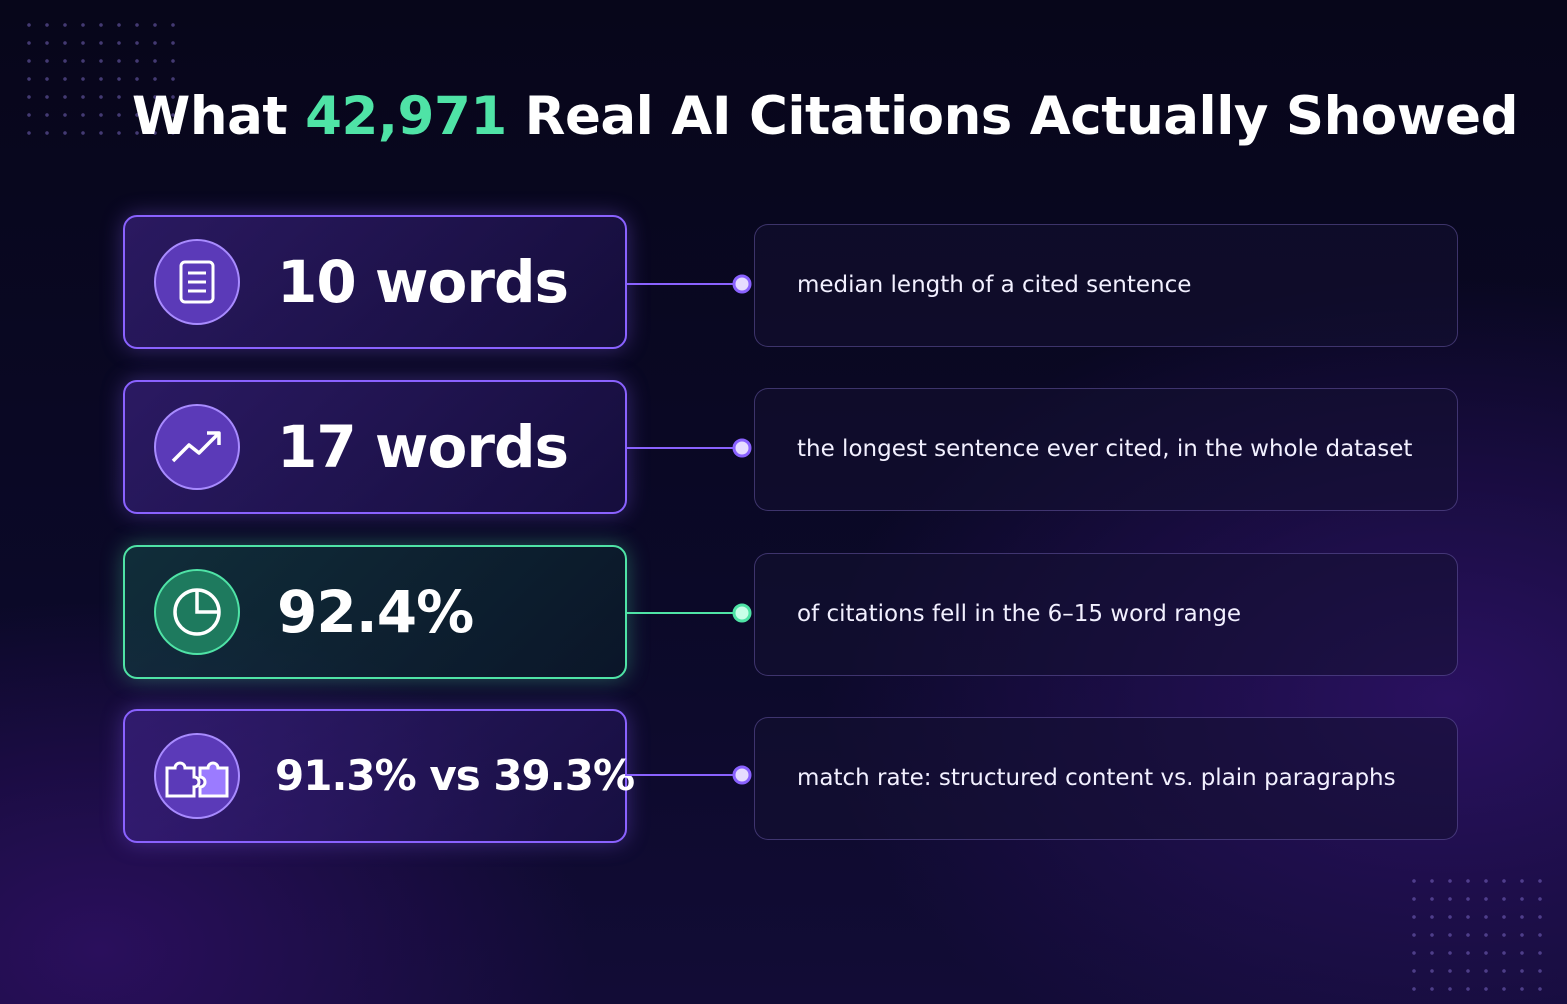 This screenshot has width=1567, height=1004. What do you see at coordinates (1019, 614) in the screenshot?
I see `description: of citations fell in the 6–15 word range` at bounding box center [1019, 614].